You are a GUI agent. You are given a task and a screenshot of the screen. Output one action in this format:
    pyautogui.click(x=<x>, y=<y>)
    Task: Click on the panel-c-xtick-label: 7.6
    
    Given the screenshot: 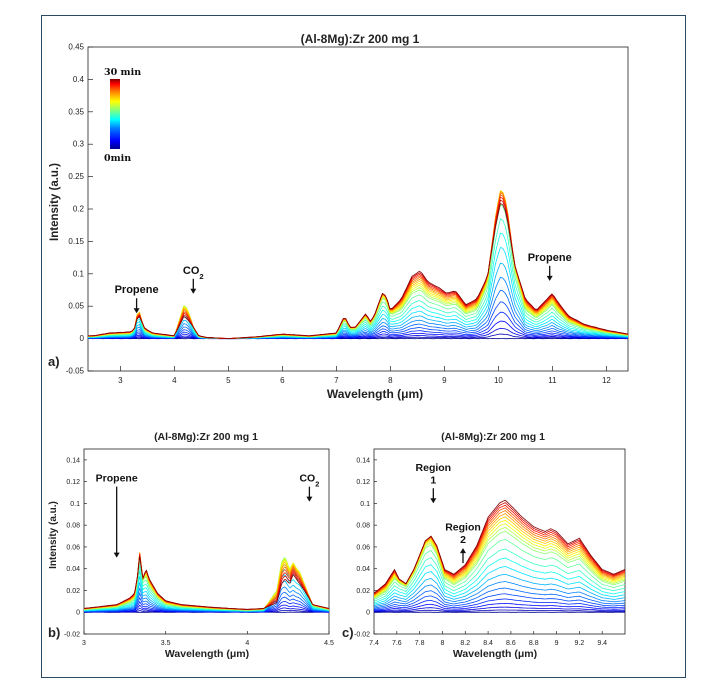 What is the action you would take?
    pyautogui.click(x=397, y=643)
    